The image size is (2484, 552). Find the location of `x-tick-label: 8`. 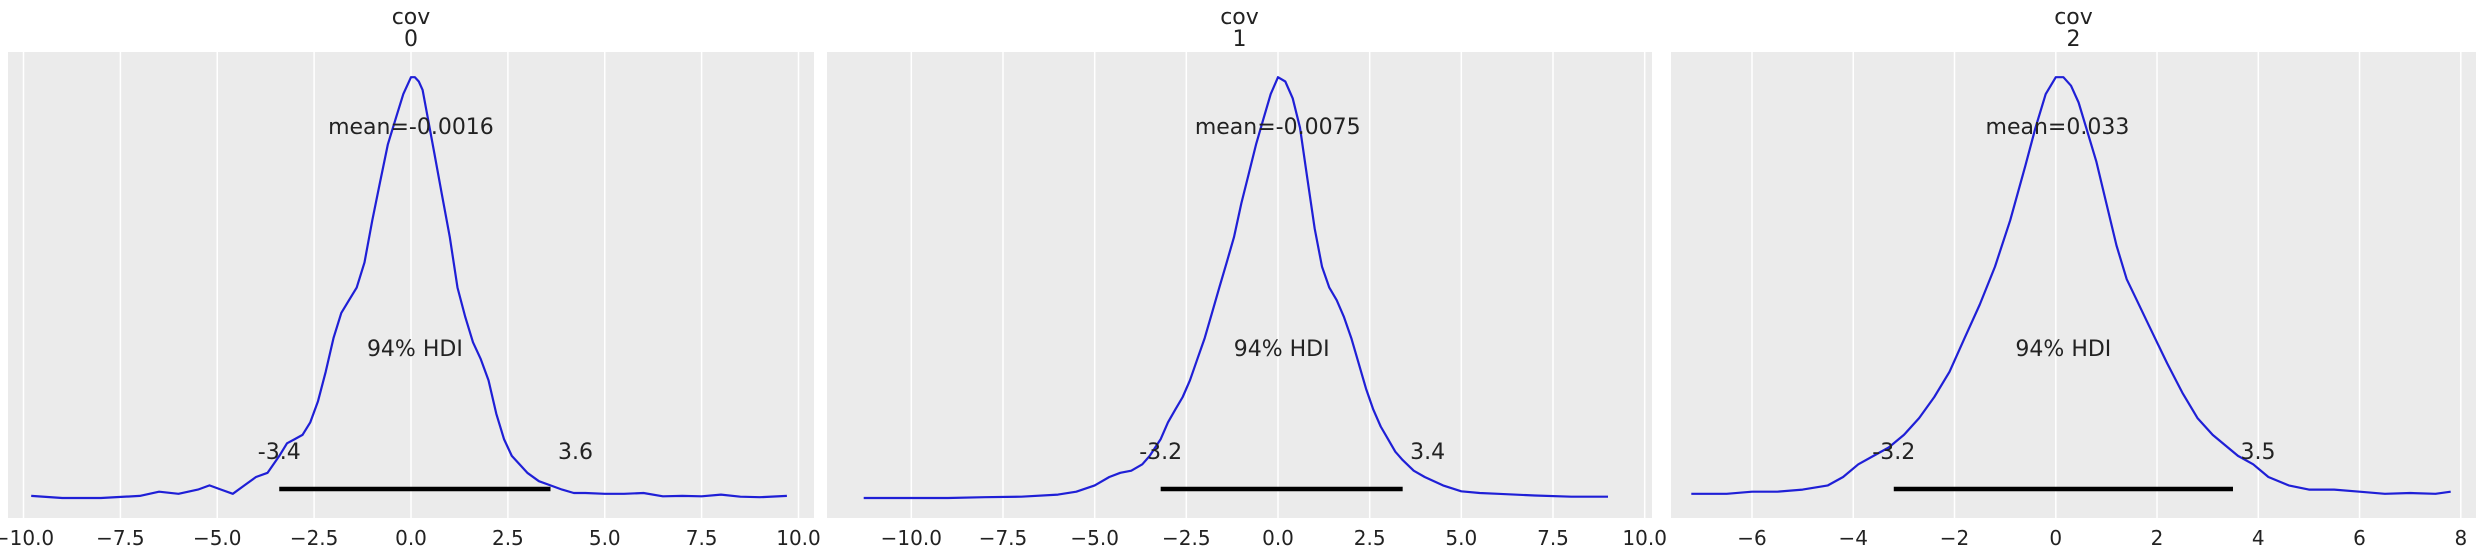

x-tick-label: 8 is located at coordinates (2460, 538).